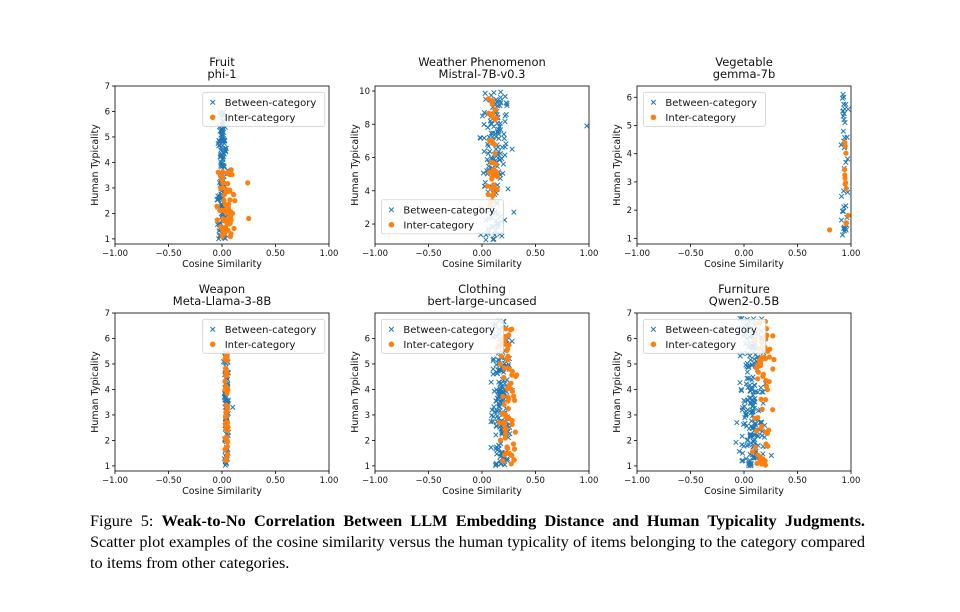  I want to click on x-tick-label: 0.50, so click(535, 254).